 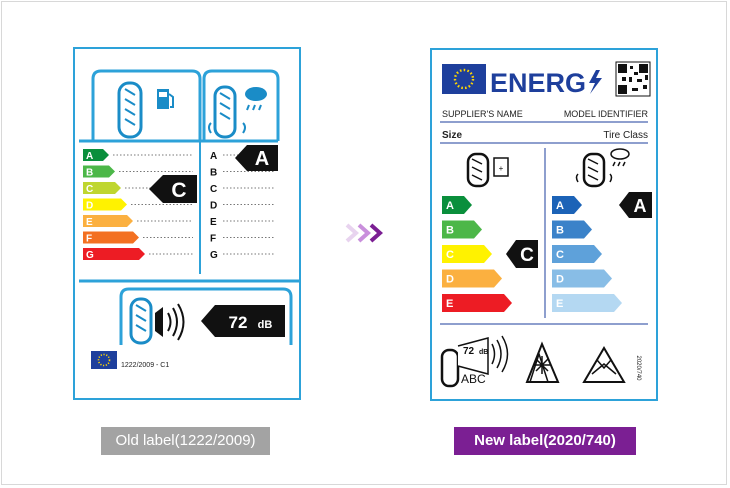 What do you see at coordinates (214, 255) in the screenshot?
I see `old-wet-class-letter: G` at bounding box center [214, 255].